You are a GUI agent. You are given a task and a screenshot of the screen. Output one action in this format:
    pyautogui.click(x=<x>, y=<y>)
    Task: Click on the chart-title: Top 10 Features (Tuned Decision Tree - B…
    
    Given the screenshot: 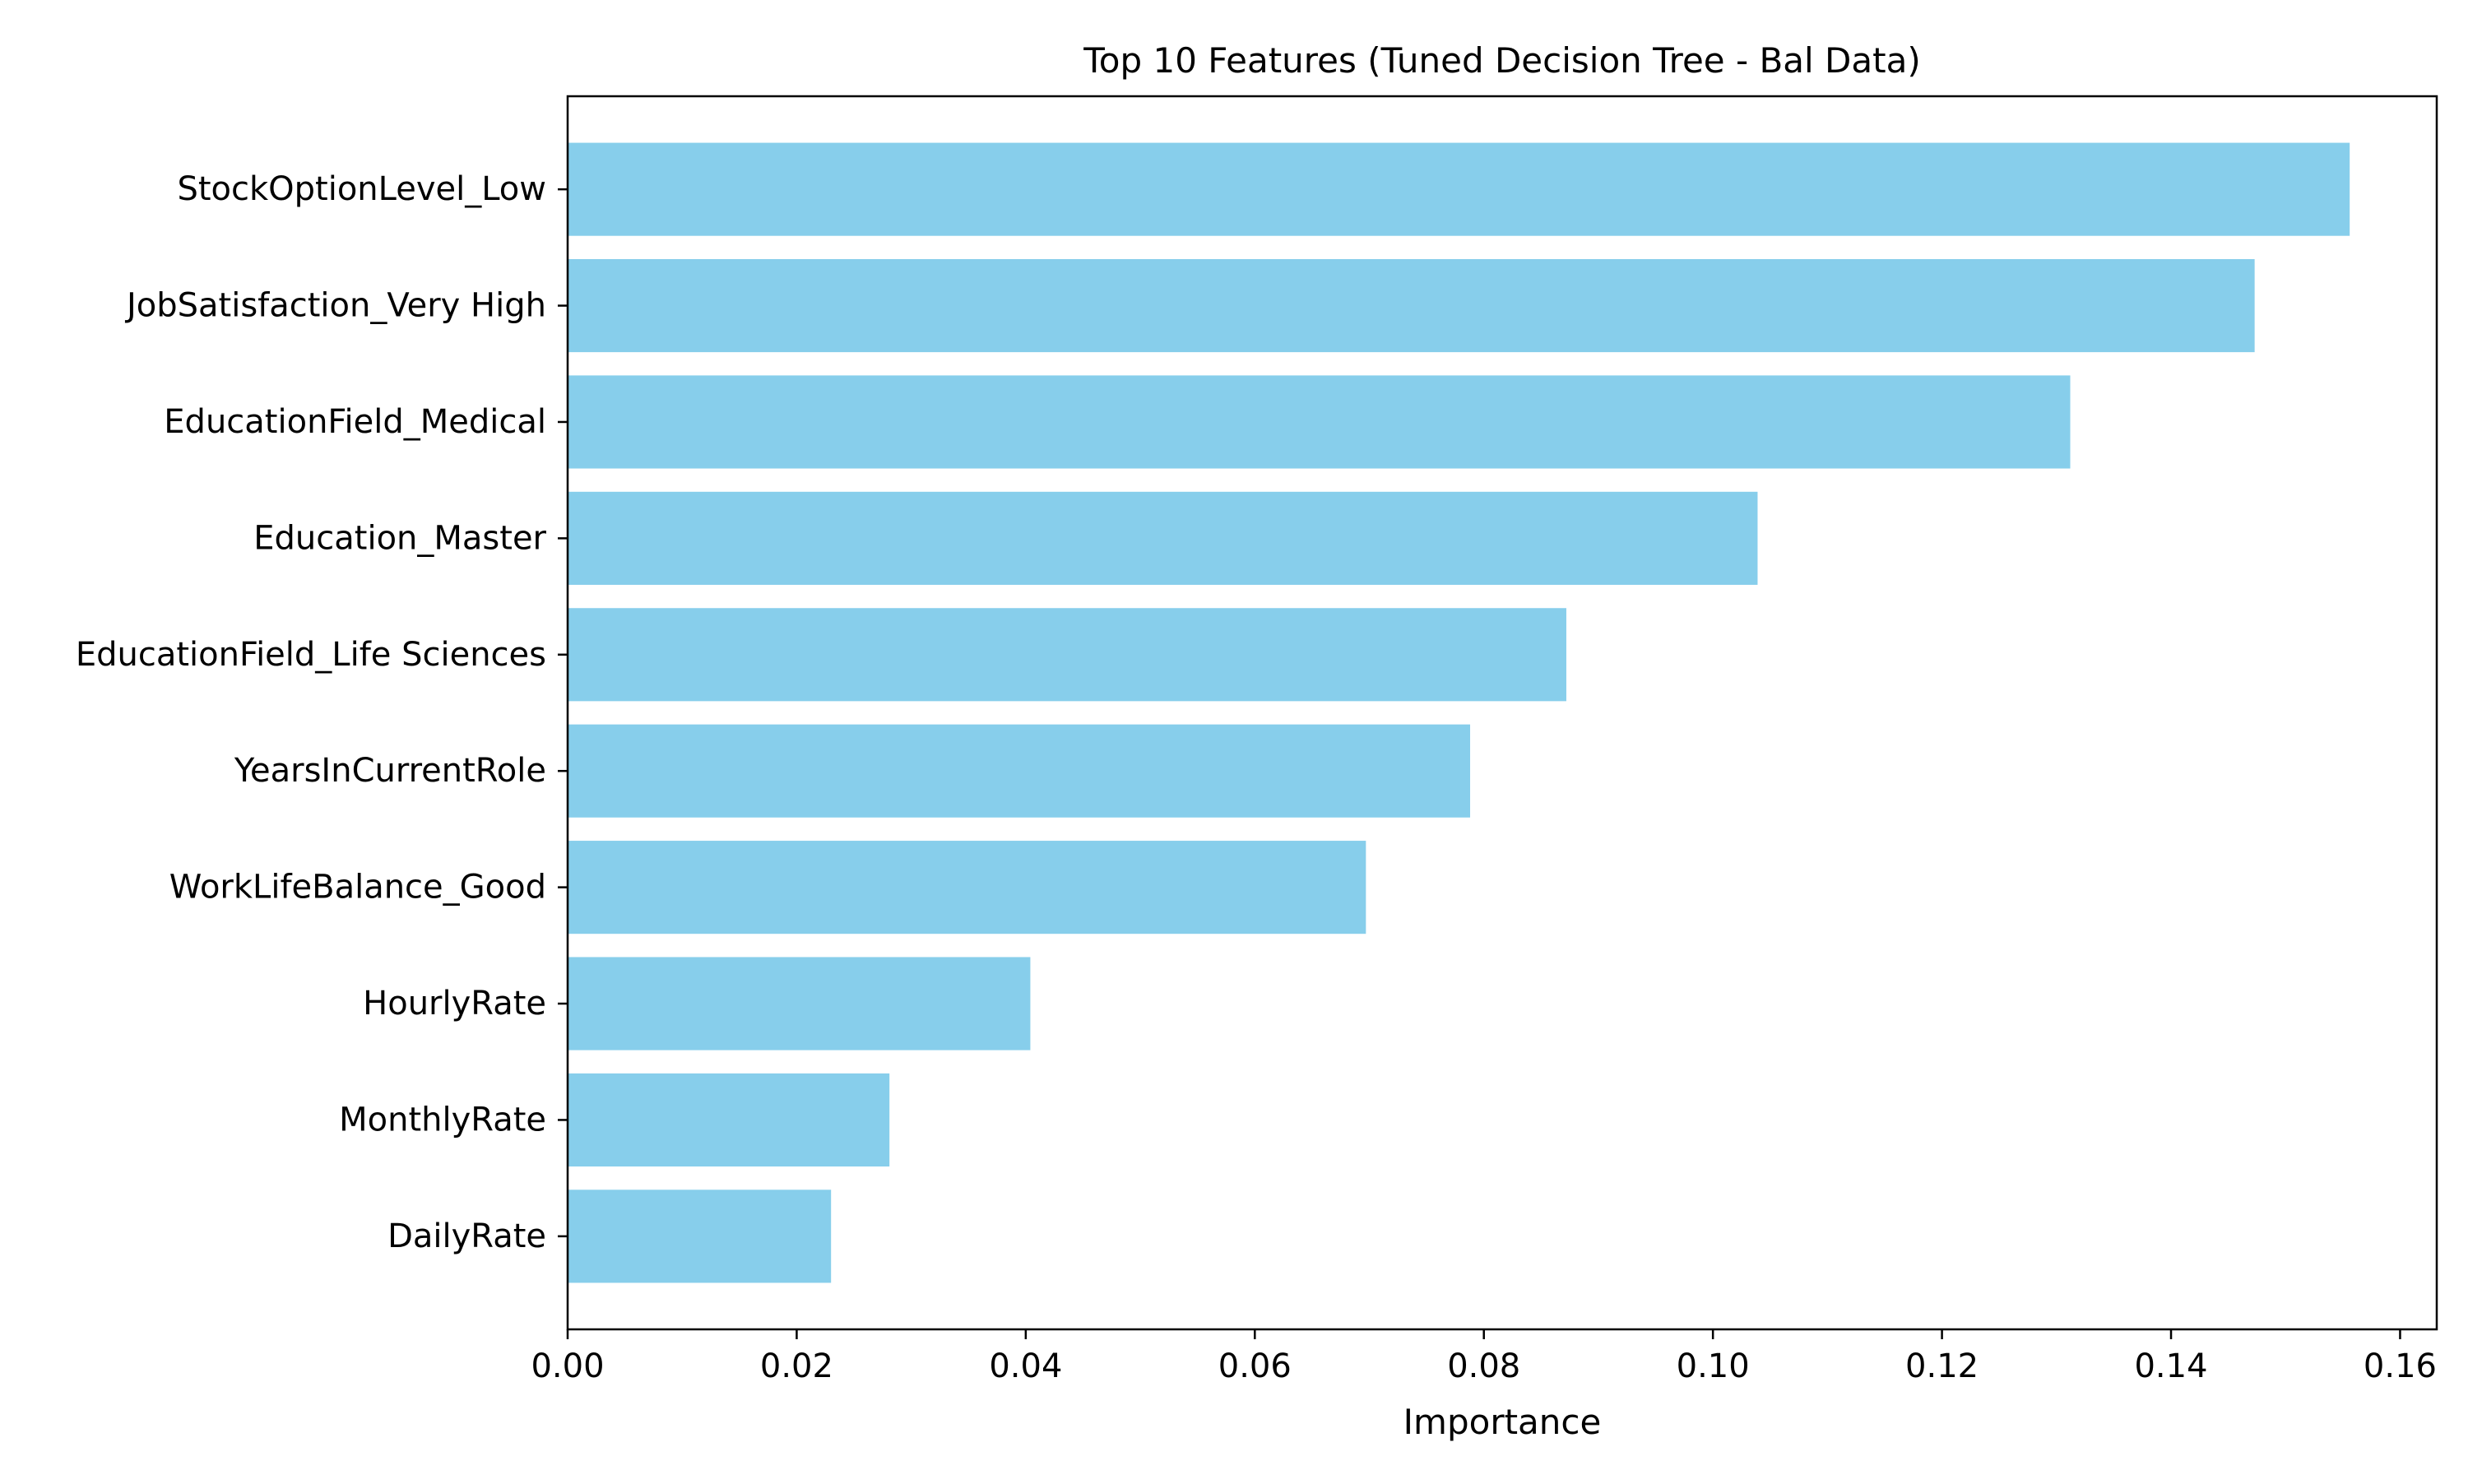 What is the action you would take?
    pyautogui.click(x=1501, y=60)
    